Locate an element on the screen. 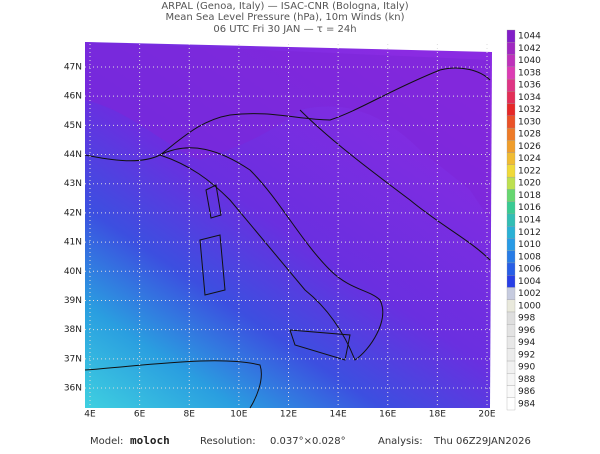  lat-label: 38N is located at coordinates (73, 330).